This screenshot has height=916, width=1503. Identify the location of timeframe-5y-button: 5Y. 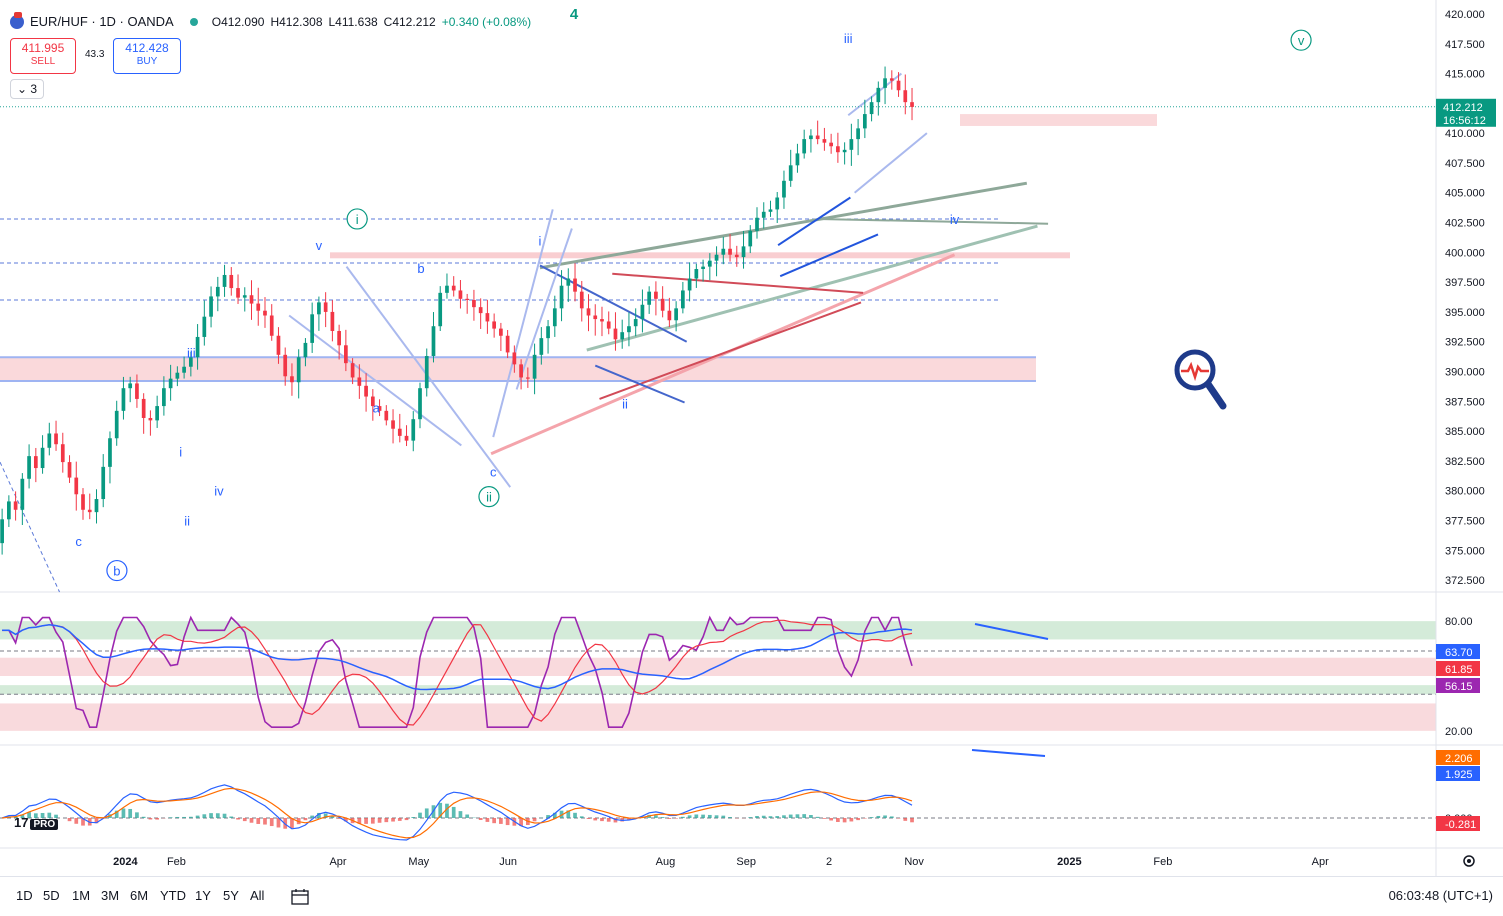
(231, 895).